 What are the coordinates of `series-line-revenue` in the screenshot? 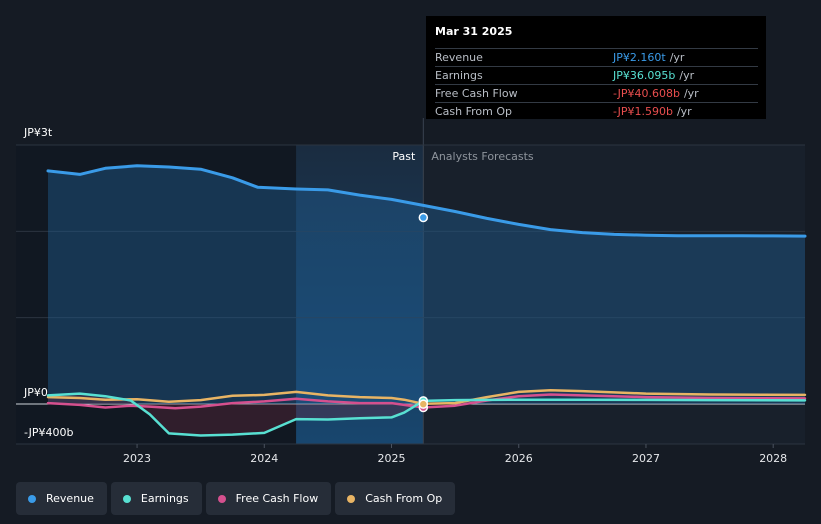 It's located at (426, 201).